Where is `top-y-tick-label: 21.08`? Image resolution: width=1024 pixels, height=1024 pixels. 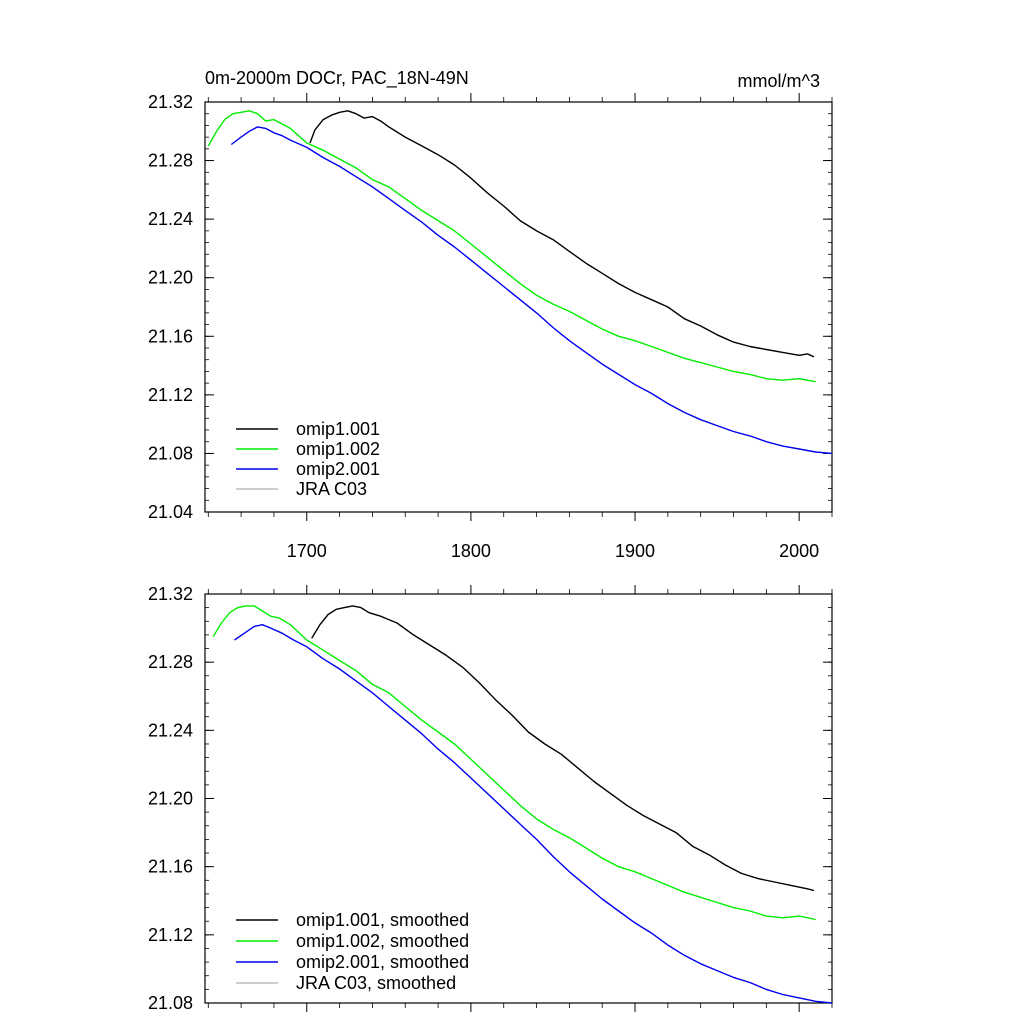 top-y-tick-label: 21.08 is located at coordinates (170, 453).